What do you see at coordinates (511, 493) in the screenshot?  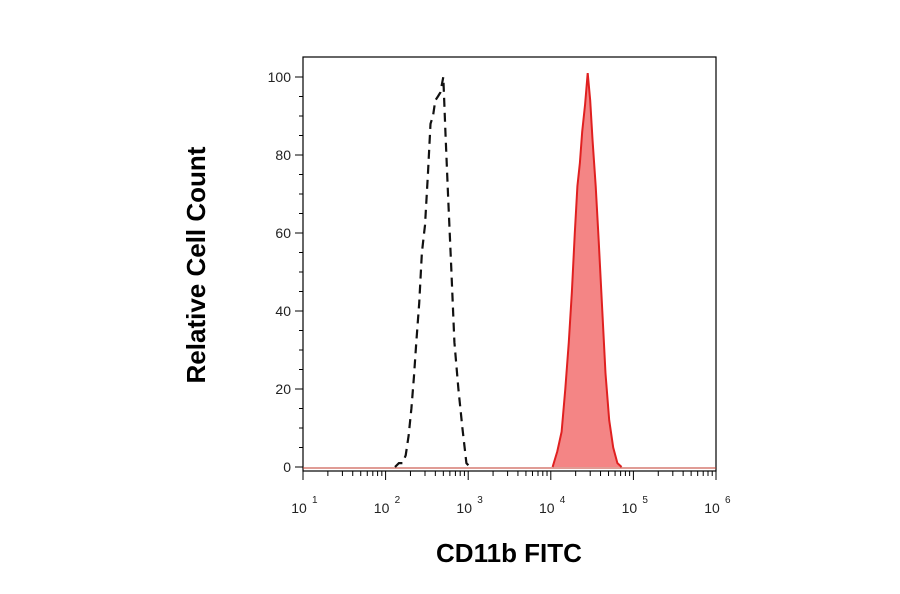 I see `x-axis: 10 1 10 2 10 3 10 4 10 5 10 6` at bounding box center [511, 493].